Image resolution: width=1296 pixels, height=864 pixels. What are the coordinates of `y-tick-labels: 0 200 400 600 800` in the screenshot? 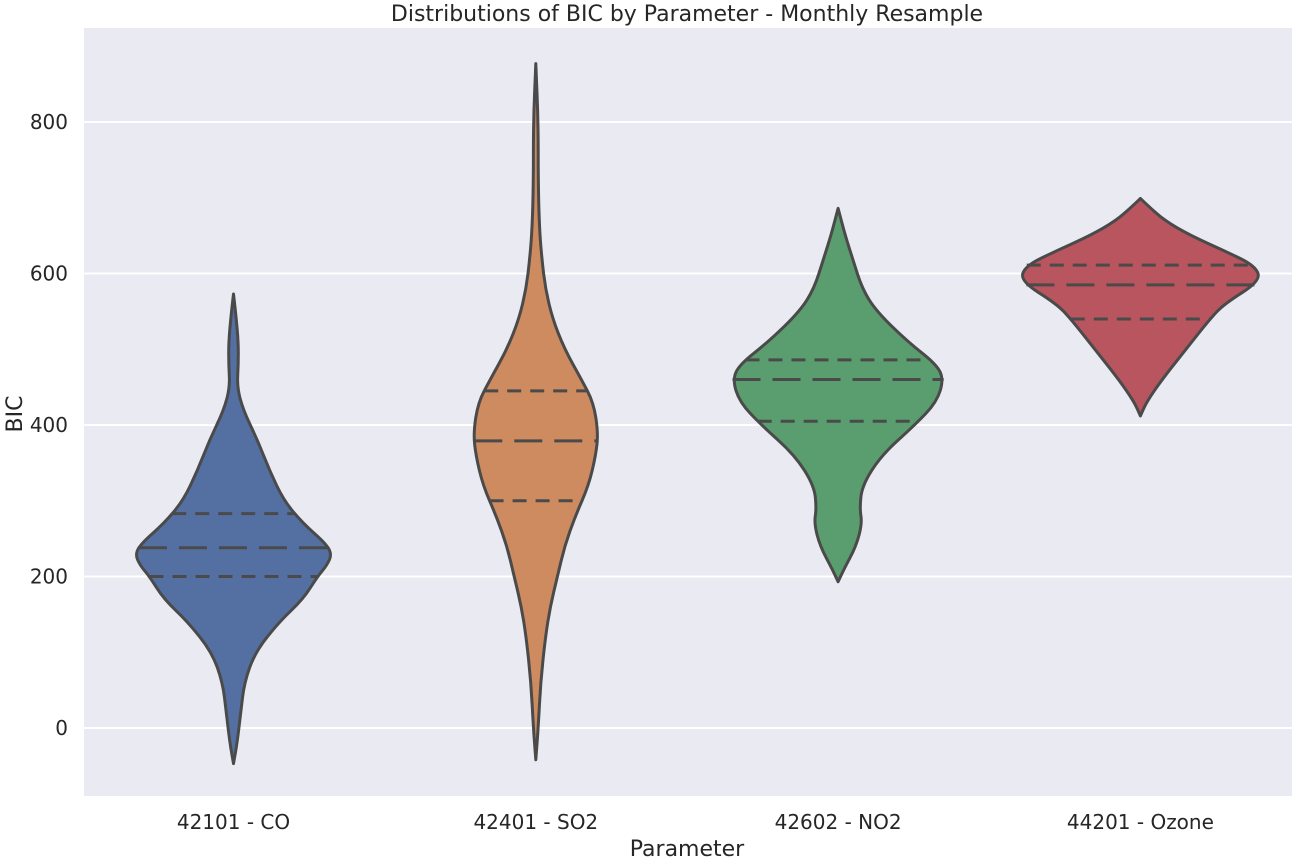 It's located at (49, 425).